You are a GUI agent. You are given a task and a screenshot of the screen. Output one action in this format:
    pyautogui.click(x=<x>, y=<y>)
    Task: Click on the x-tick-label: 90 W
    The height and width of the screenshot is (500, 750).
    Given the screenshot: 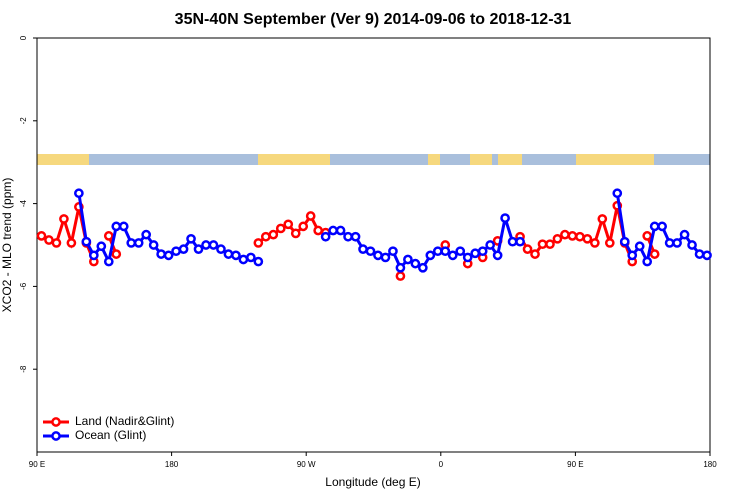 What is the action you would take?
    pyautogui.click(x=306, y=464)
    